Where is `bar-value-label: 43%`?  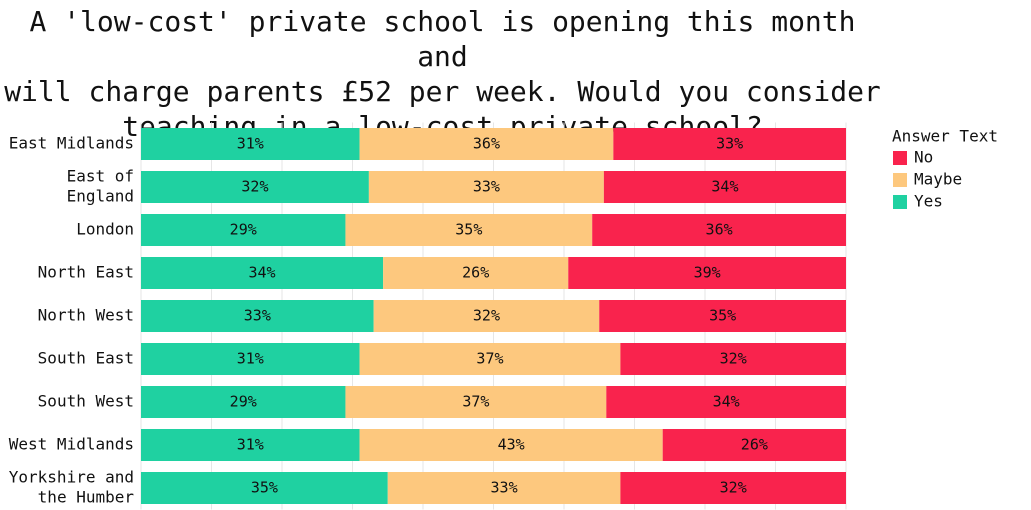 bar-value-label: 43% is located at coordinates (511, 445).